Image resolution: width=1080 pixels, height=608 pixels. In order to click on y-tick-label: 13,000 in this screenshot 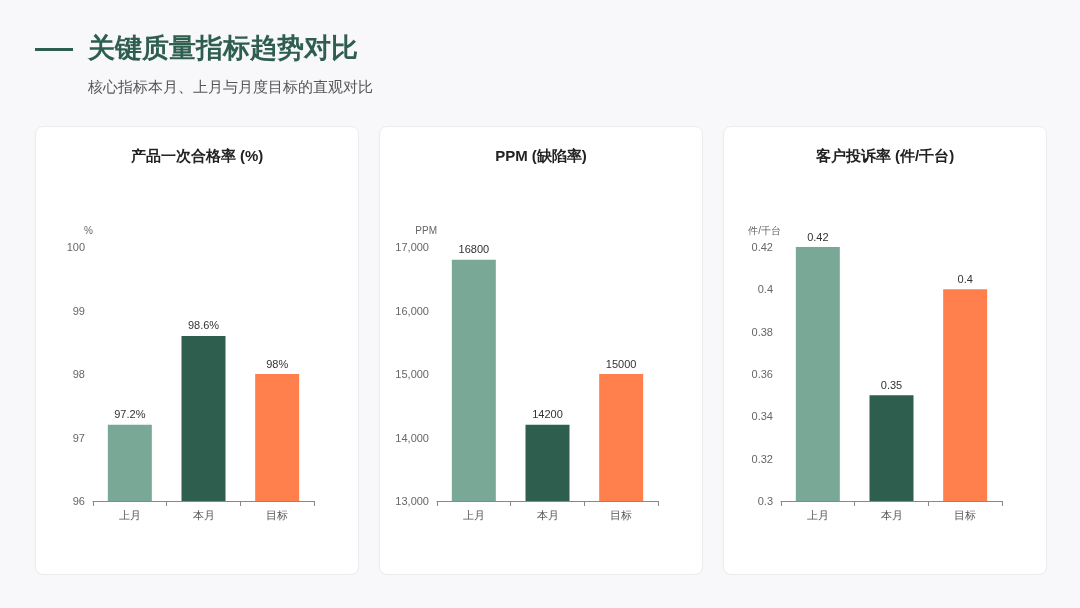, I will do `click(412, 501)`.